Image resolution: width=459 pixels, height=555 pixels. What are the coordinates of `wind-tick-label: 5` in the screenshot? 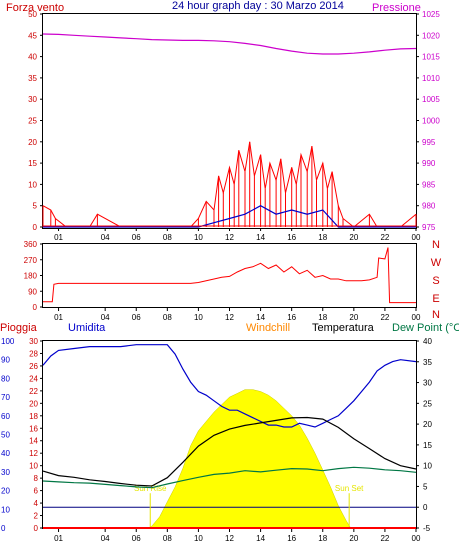 It's located at (35, 206).